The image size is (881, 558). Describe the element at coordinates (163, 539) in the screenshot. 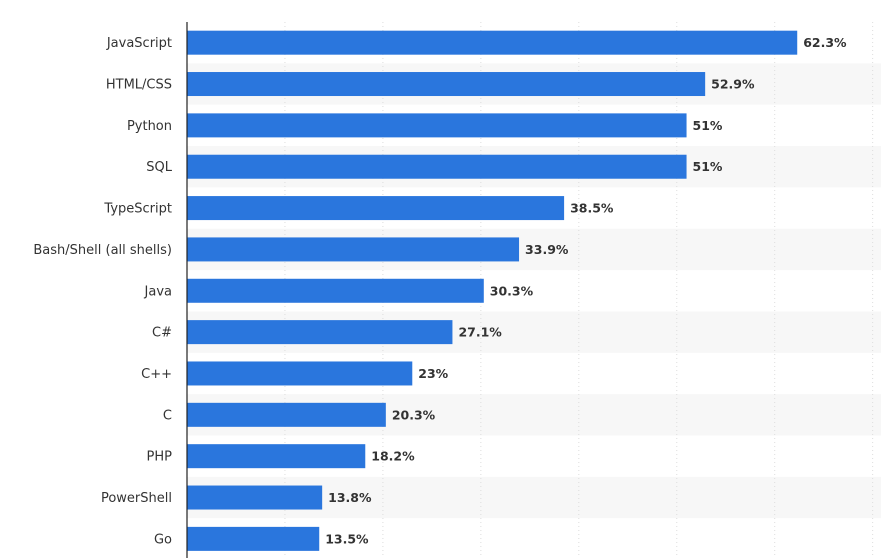

I see `category-label: Go` at that location.